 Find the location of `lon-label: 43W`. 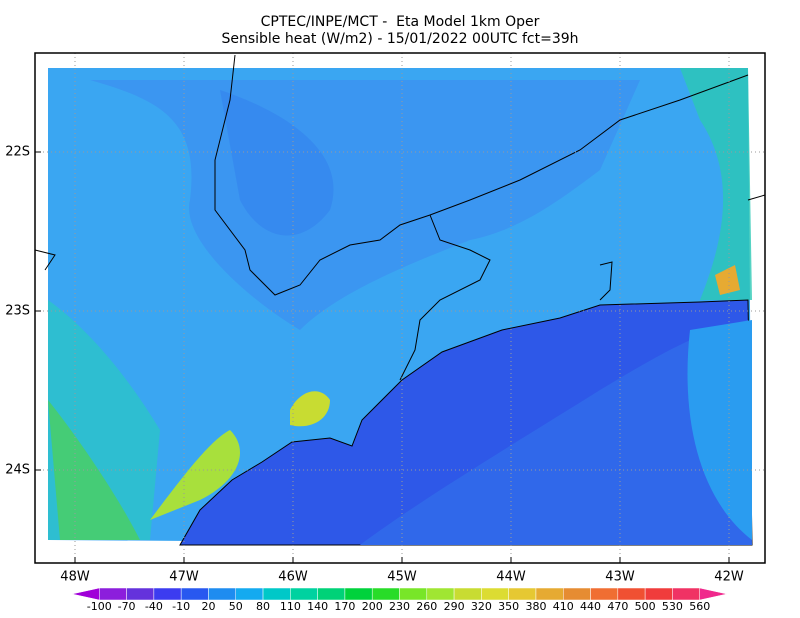

lon-label: 43W is located at coordinates (620, 577).